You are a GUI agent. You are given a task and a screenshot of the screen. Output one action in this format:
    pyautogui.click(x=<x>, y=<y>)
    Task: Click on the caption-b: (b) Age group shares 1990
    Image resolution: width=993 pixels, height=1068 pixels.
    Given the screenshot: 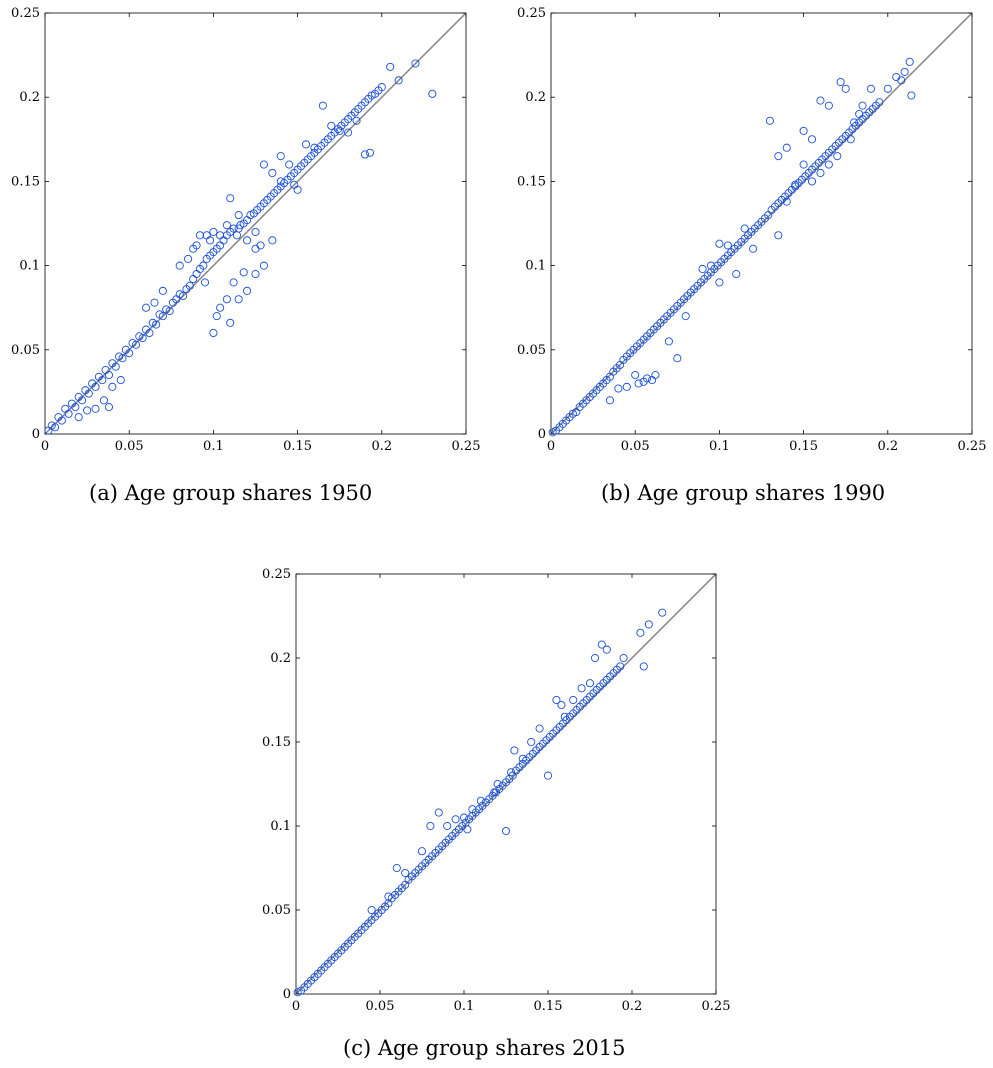 What is the action you would take?
    pyautogui.click(x=743, y=493)
    